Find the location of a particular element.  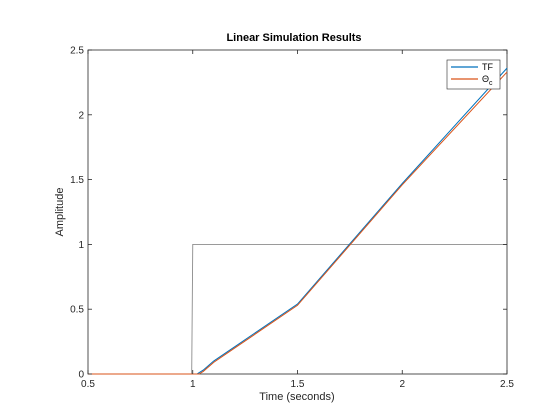

legend-box is located at coordinates (473, 74).